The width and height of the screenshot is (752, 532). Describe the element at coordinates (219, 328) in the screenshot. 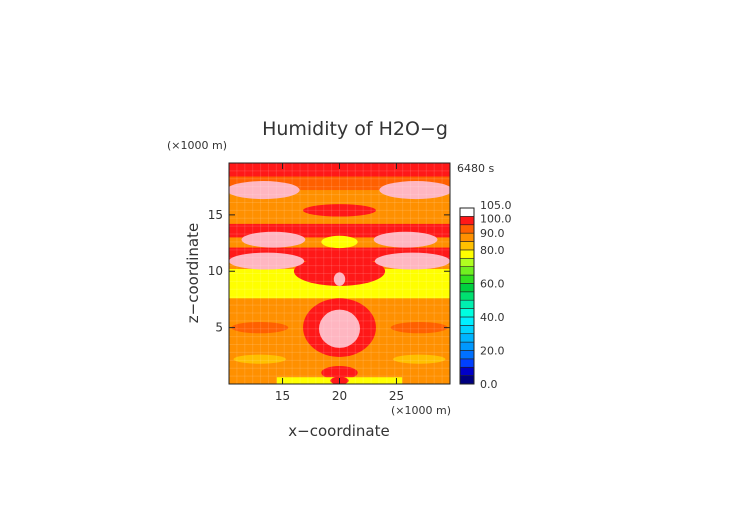

I see `y-tick-label: 5` at that location.